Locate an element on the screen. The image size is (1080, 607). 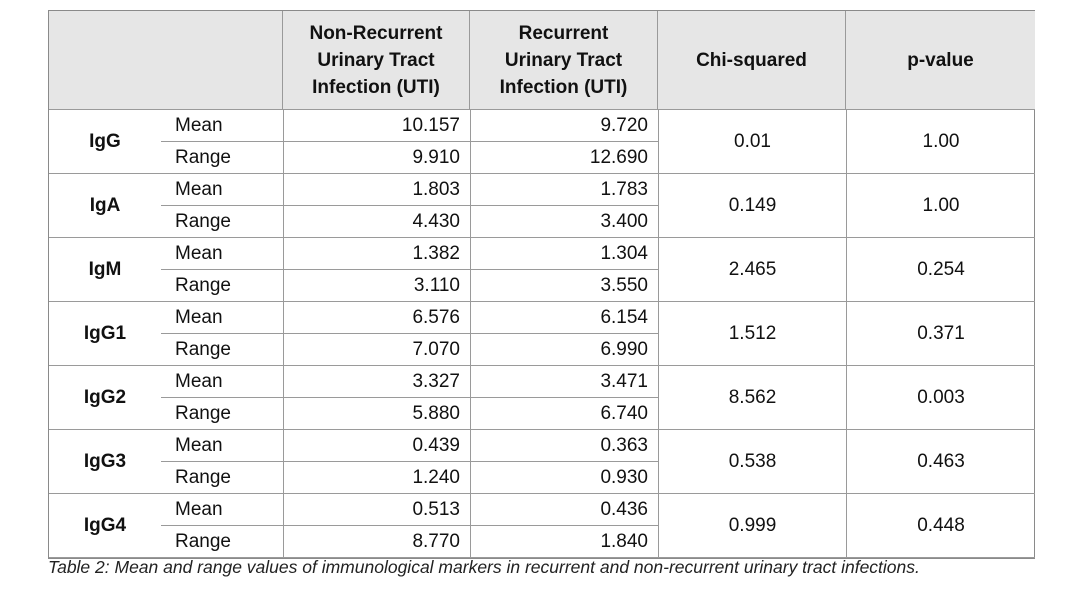
recurrent-mean-cell: 1.304 is located at coordinates (564, 254).